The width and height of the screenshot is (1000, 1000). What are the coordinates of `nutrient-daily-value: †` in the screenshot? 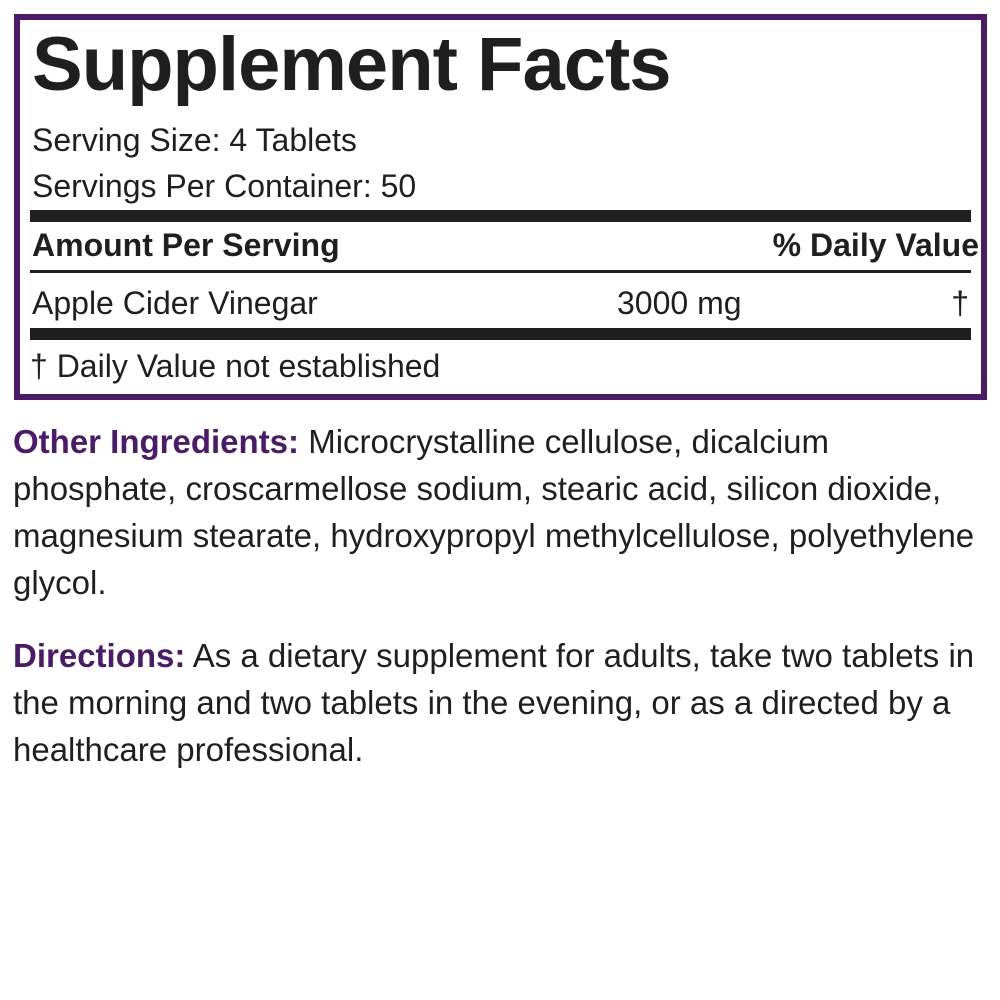 It's located at (960, 303).